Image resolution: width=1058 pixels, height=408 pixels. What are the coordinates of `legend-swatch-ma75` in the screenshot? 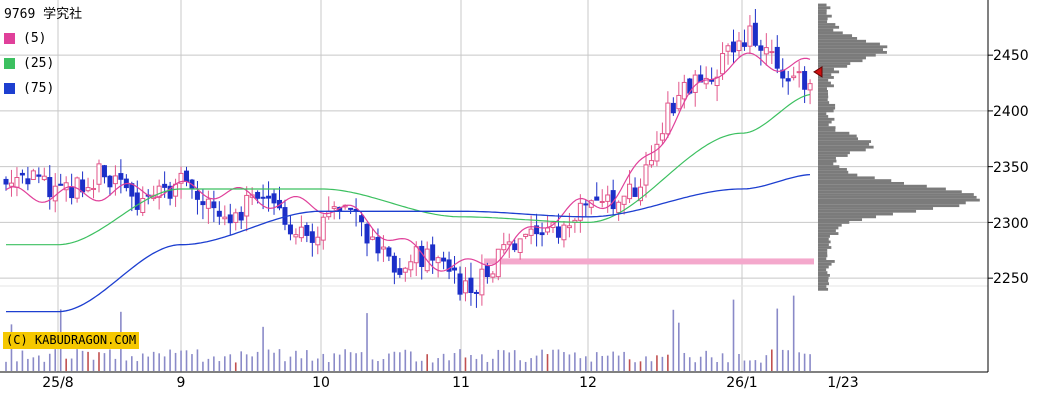 It's located at (9, 88).